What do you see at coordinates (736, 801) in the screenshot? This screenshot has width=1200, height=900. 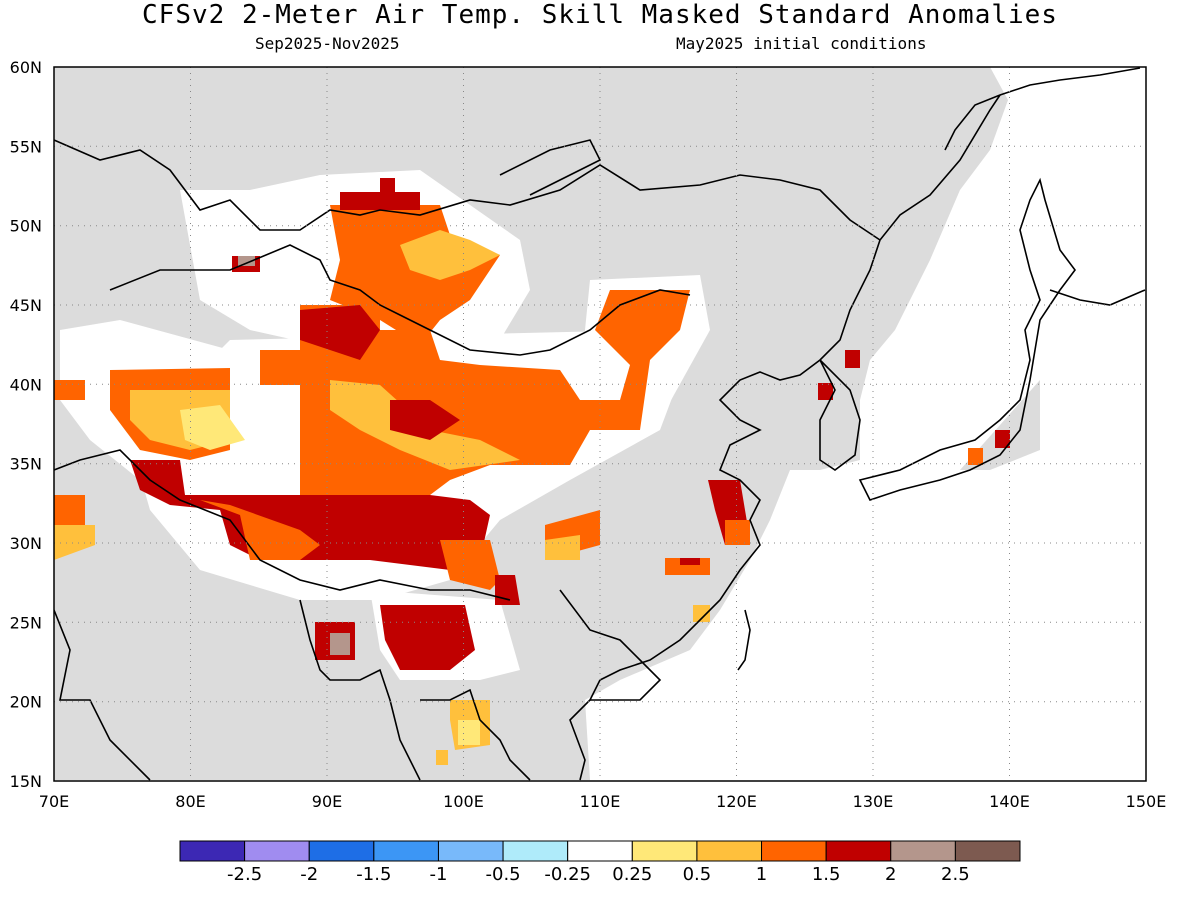 I see `lon-tick-label: 120E` at bounding box center [736, 801].